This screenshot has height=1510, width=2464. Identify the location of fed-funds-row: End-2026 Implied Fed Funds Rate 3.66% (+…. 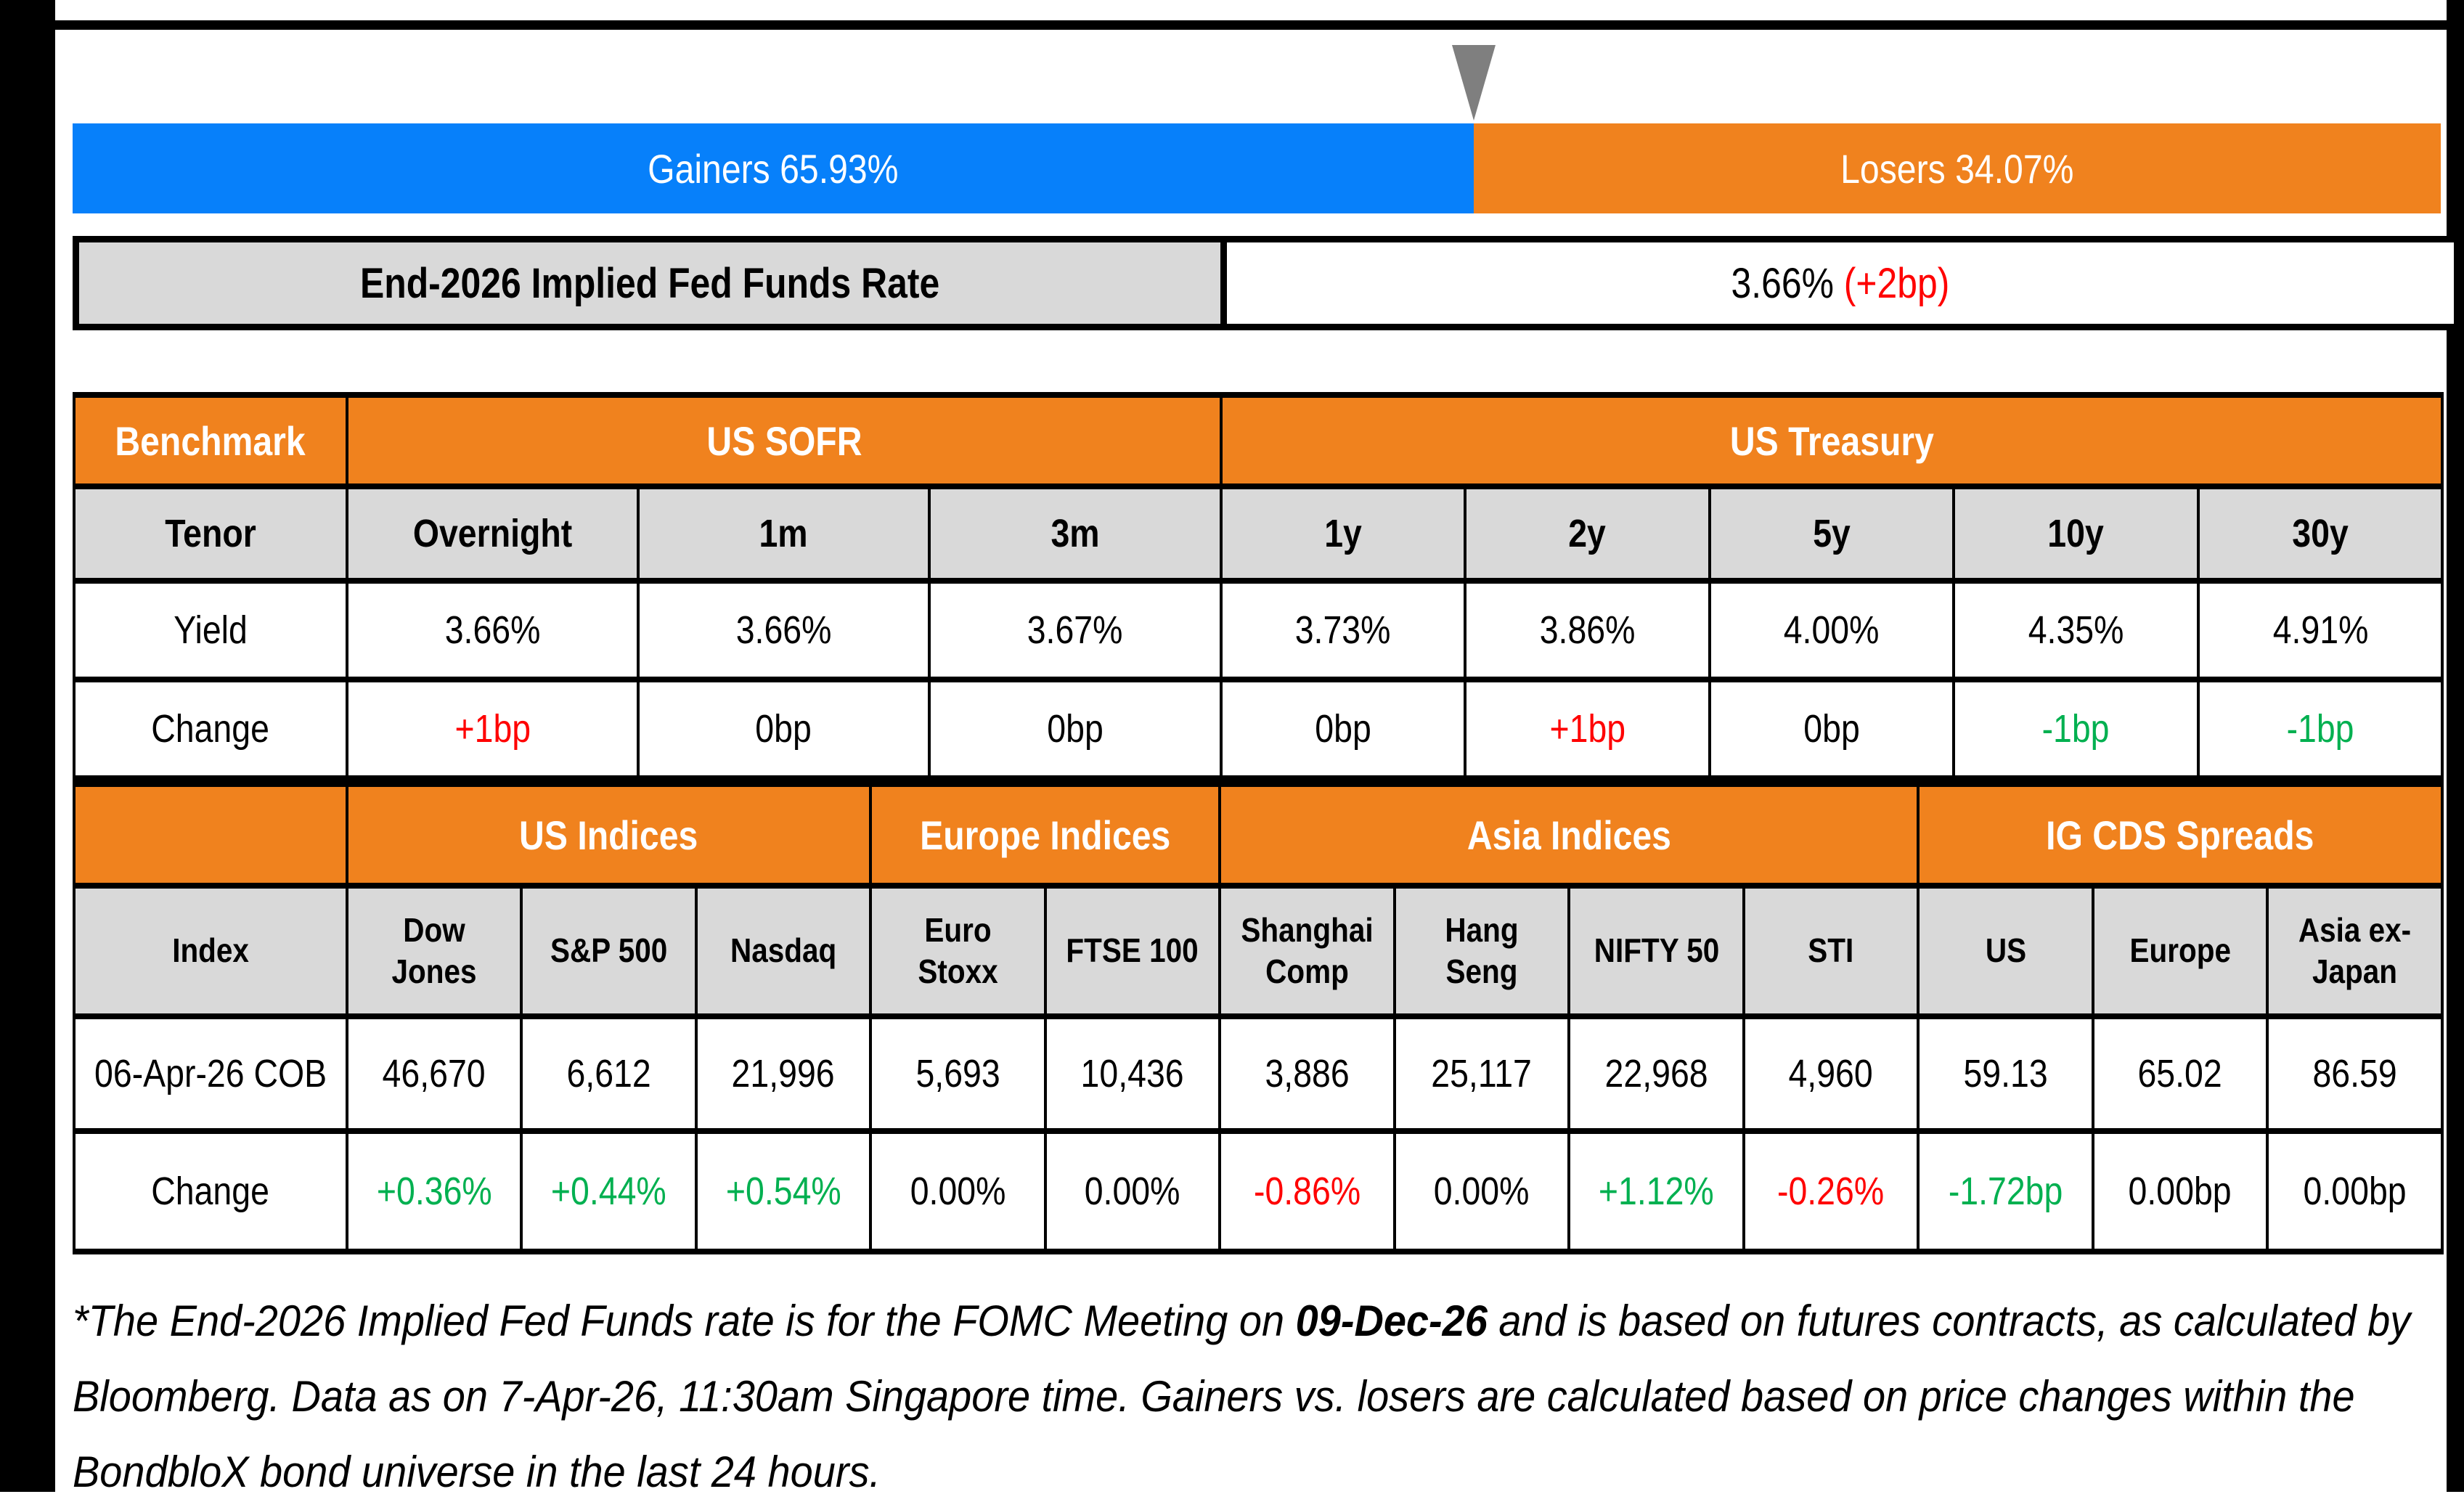
(1266, 283).